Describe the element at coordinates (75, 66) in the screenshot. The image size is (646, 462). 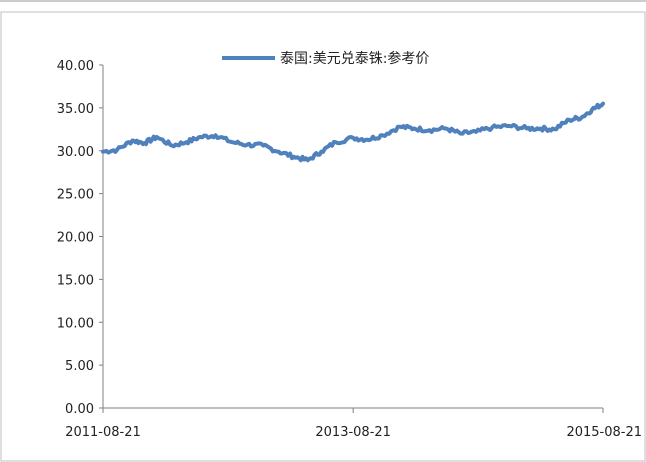
I see `y-tick-label: 40.00` at that location.